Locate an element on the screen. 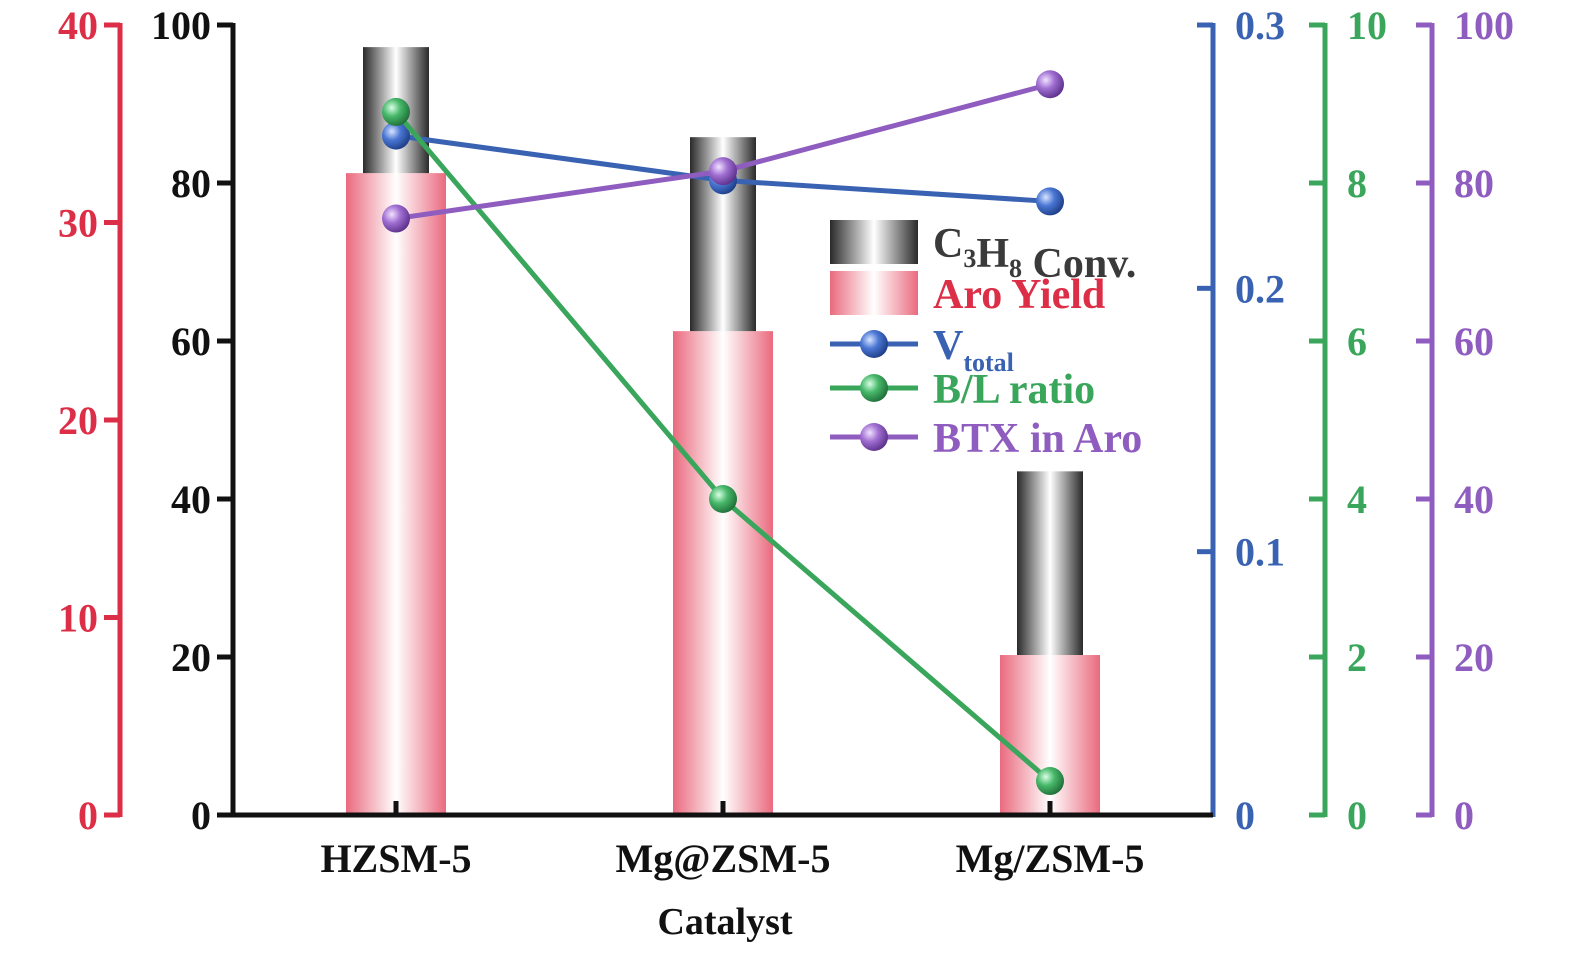 The height and width of the screenshot is (963, 1575). tick-label-left_red: 20 is located at coordinates (78, 420).